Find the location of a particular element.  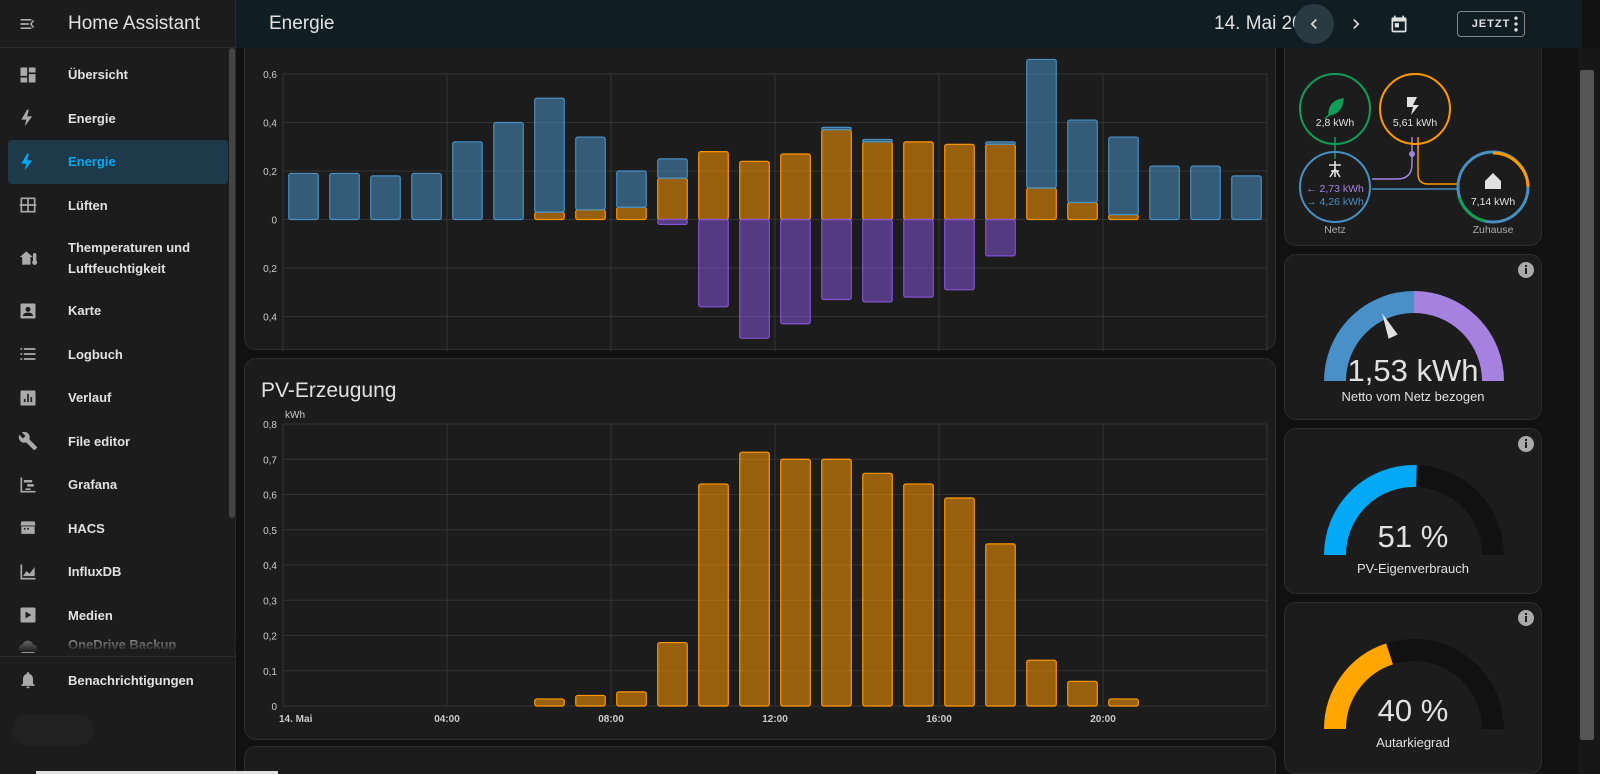

bottom-indicator is located at coordinates (157, 772).